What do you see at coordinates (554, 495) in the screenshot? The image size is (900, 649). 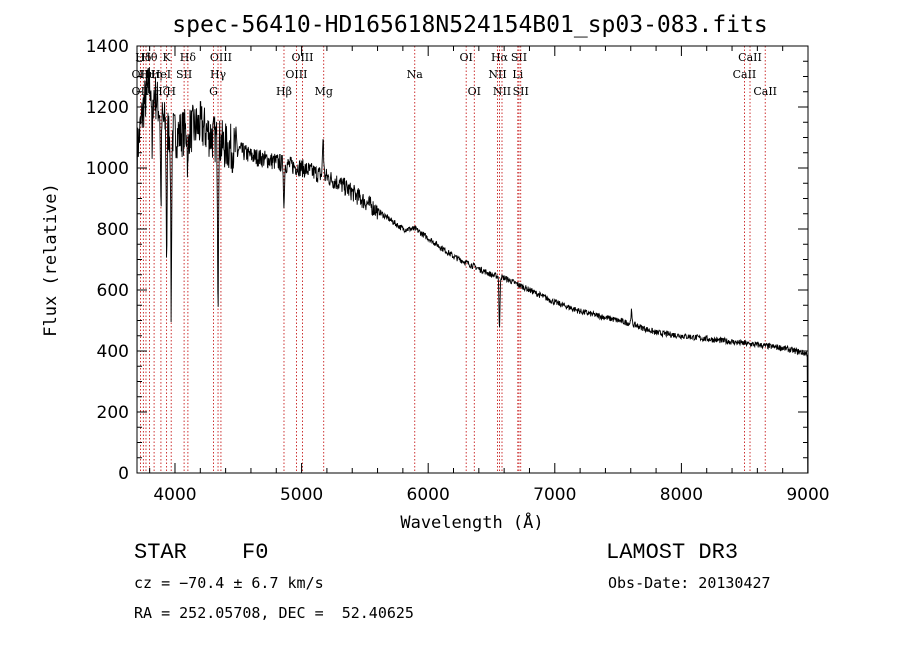 I see `x-tick-label: 7000` at bounding box center [554, 495].